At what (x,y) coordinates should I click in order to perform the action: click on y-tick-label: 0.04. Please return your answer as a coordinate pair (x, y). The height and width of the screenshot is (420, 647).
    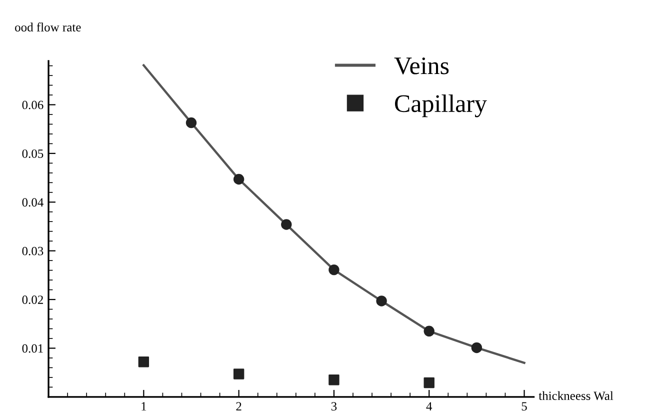
    Looking at the image, I should click on (33, 202).